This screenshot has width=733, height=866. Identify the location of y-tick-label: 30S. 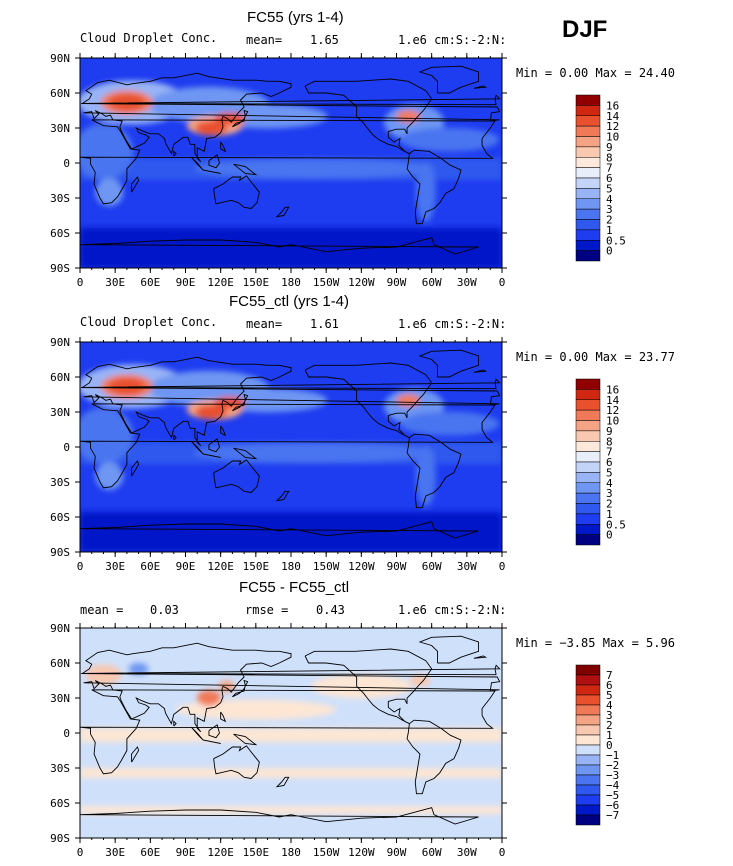
(60, 482).